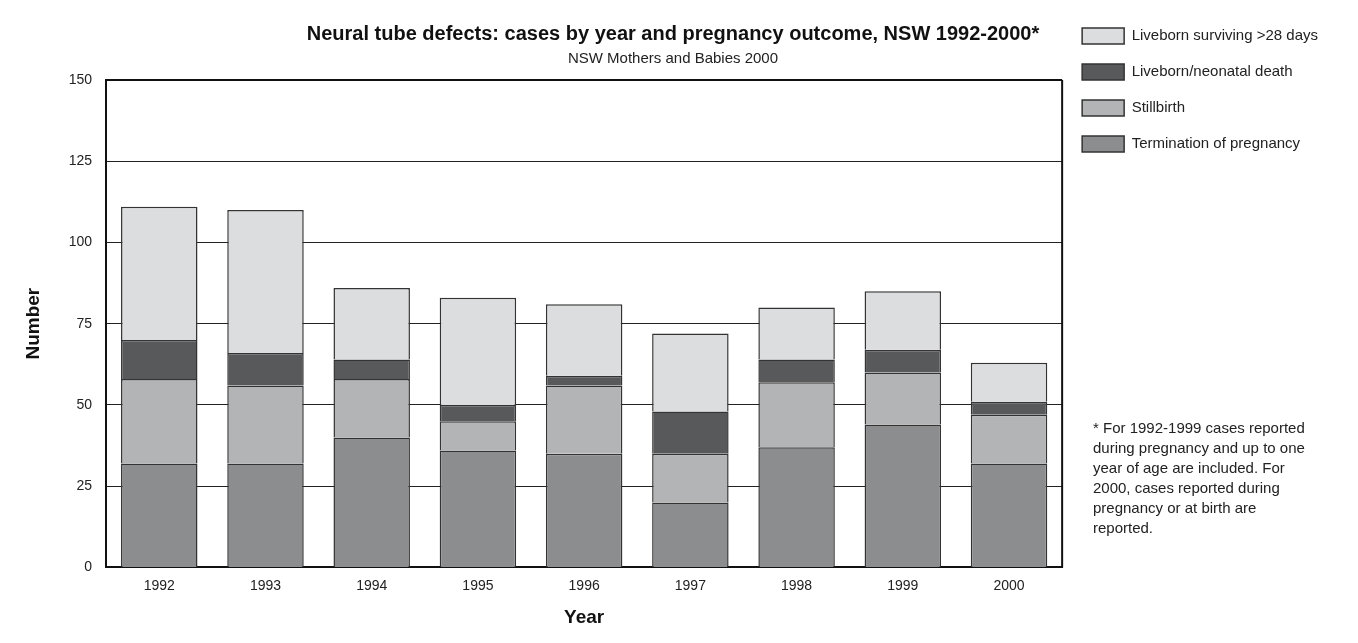 The image size is (1358, 643). Describe the element at coordinates (673, 32) in the screenshot. I see `chart-title: Neural tube defects: cases by year and pregnancy outcome, NSW 1992-2000*` at that location.